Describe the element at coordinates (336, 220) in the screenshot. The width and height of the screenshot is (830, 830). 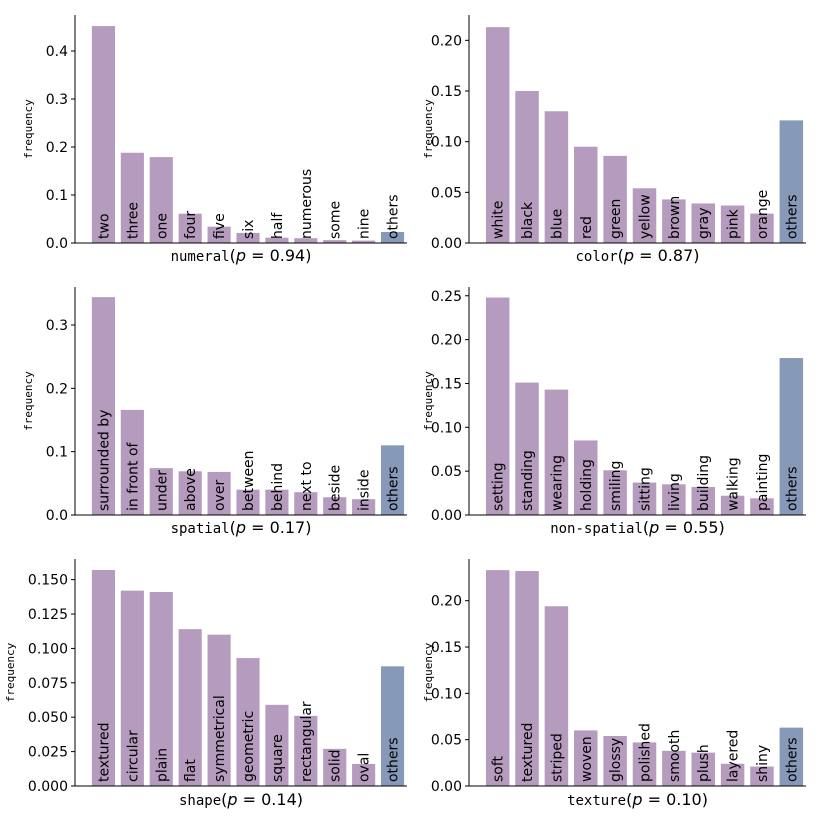
I see `bar-label: some` at that location.